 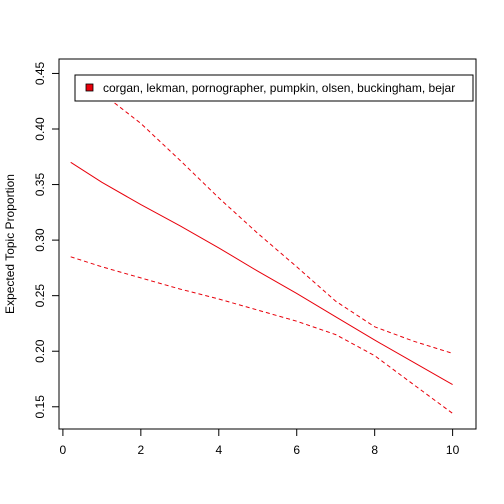 I want to click on legend-swatch, so click(x=89, y=87).